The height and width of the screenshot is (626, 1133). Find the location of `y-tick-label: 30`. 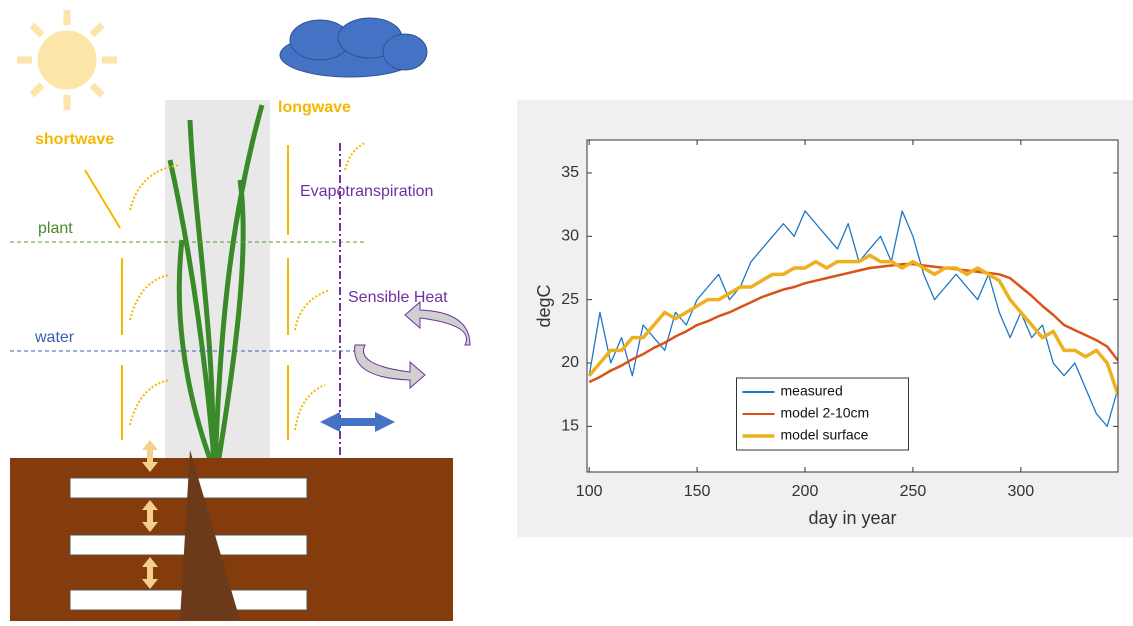

y-tick-label: 30 is located at coordinates (570, 236).